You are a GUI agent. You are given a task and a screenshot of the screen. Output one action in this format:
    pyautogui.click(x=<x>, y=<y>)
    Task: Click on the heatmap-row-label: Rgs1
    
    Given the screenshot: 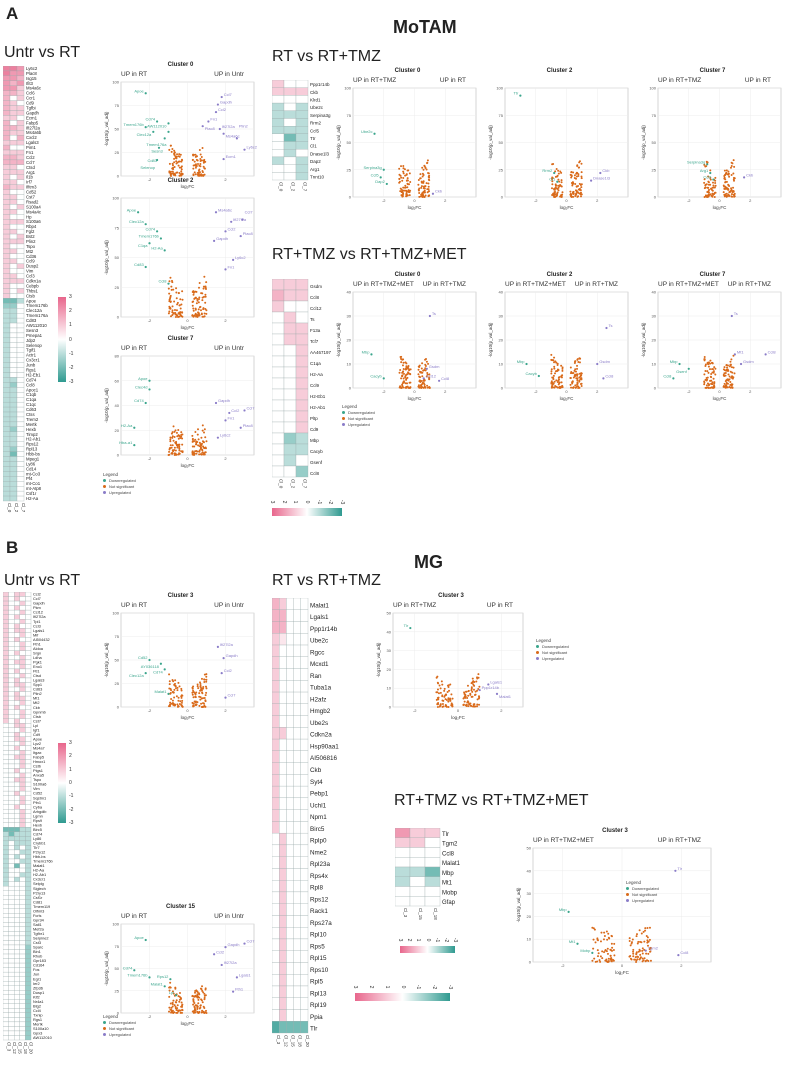 What is the action you would take?
    pyautogui.click(x=31, y=369)
    